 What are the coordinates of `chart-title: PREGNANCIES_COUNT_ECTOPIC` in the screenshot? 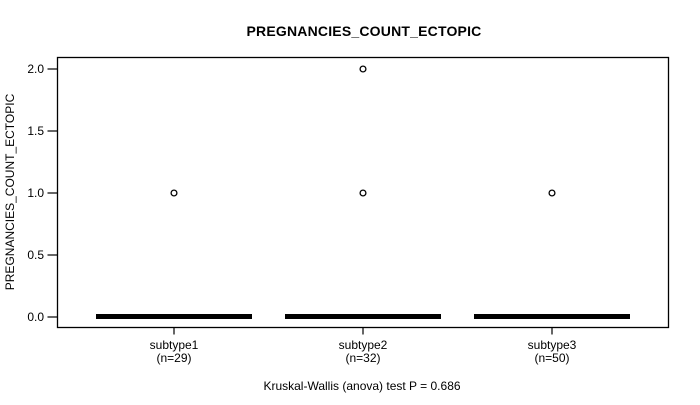 It's located at (363, 31).